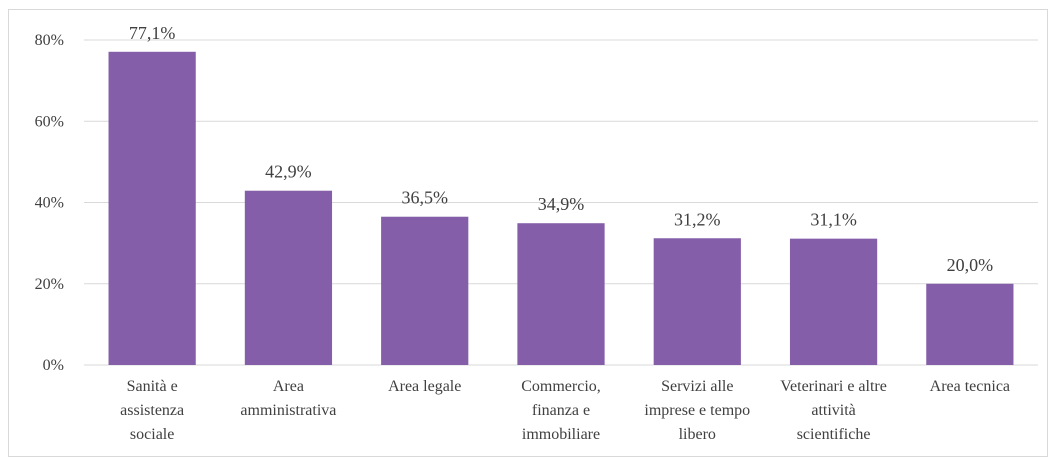 The width and height of the screenshot is (1056, 459). Describe the element at coordinates (53, 365) in the screenshot. I see `y-tick-label: 0%` at that location.